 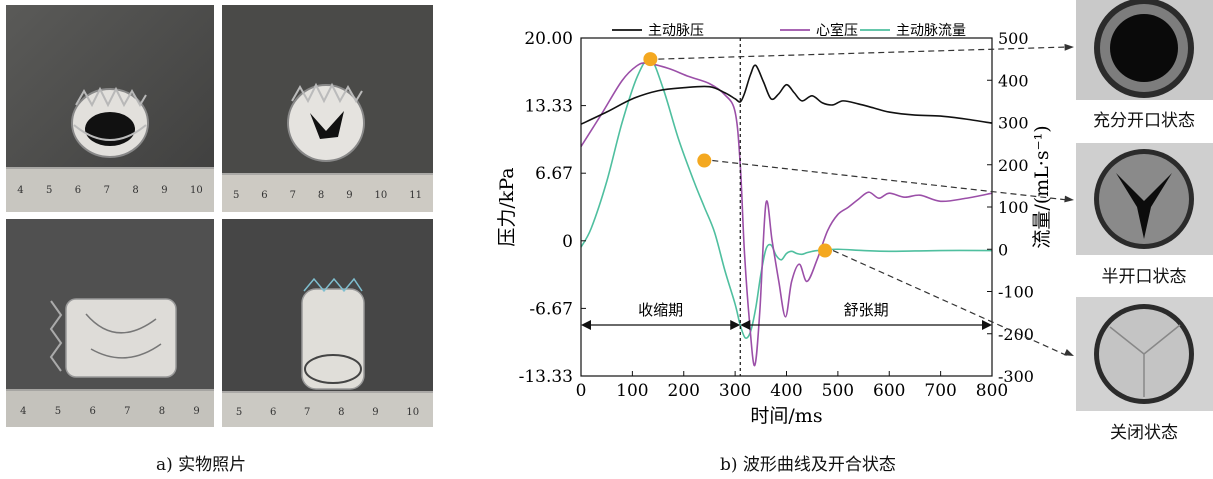 I want to click on y-right-tick-label: 200, so click(x=1013, y=165).